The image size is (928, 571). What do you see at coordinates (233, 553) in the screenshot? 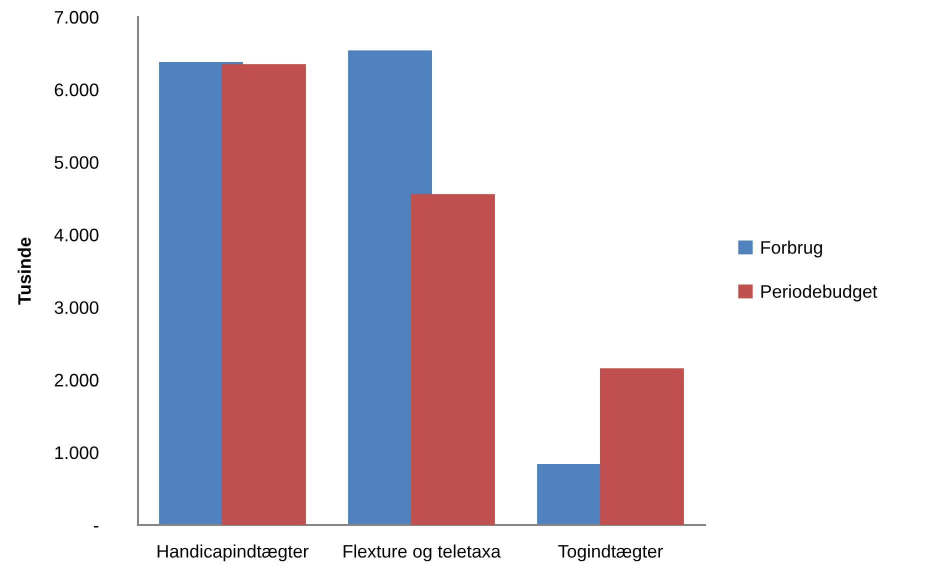
I see `x-tick-label: Handicapindtægter` at bounding box center [233, 553].